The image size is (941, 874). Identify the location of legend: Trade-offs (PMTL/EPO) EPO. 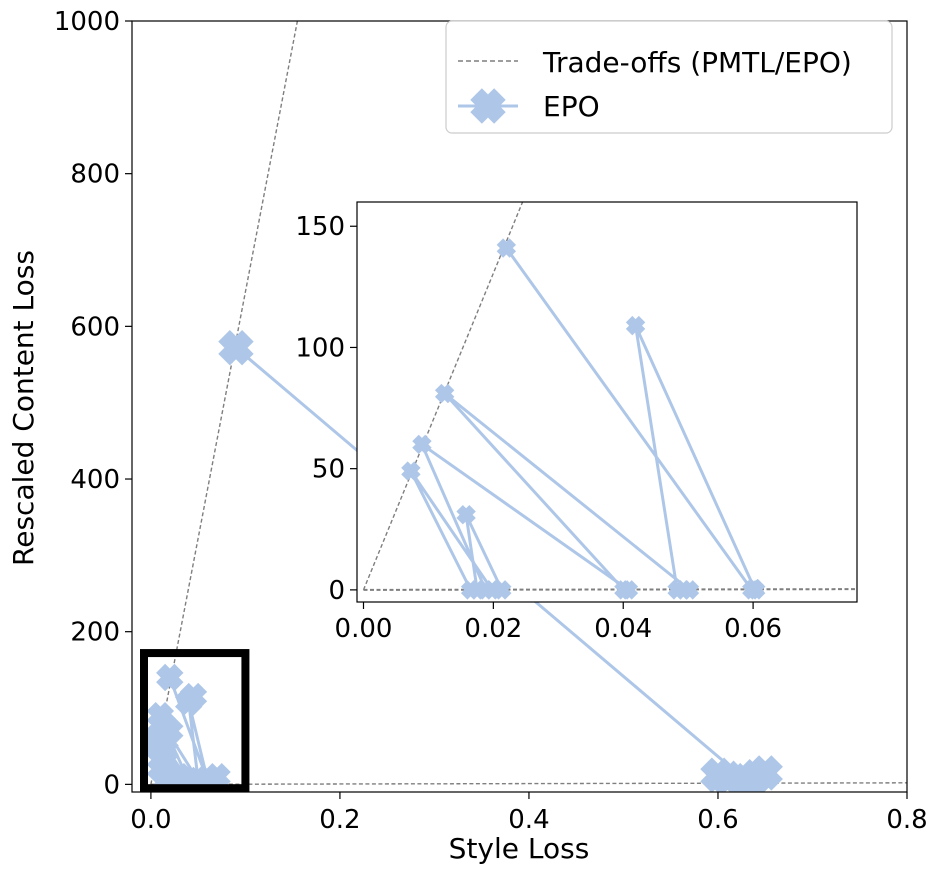
(669, 77).